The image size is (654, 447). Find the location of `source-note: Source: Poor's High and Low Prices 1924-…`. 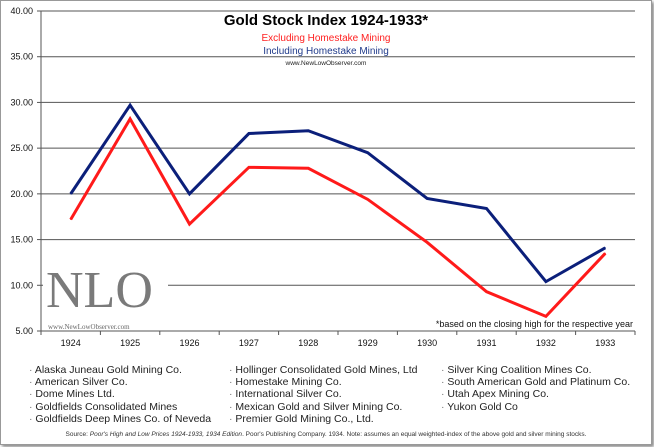

source-note: Source: Poor's High and Low Prices 1924-… is located at coordinates (326, 434).